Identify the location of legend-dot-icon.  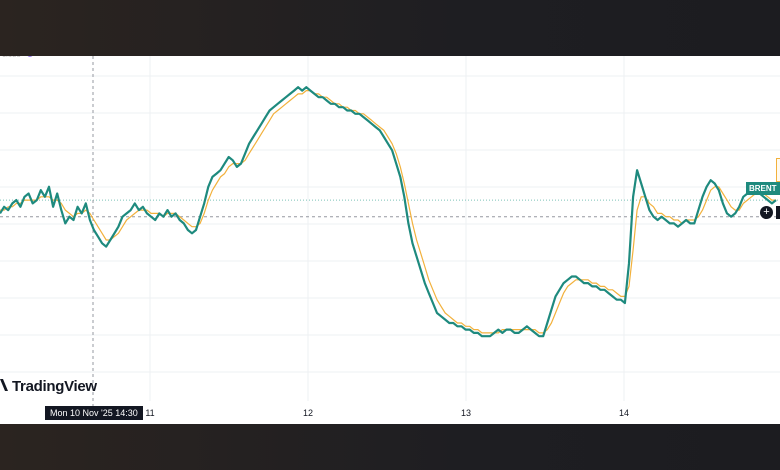
(29, 56).